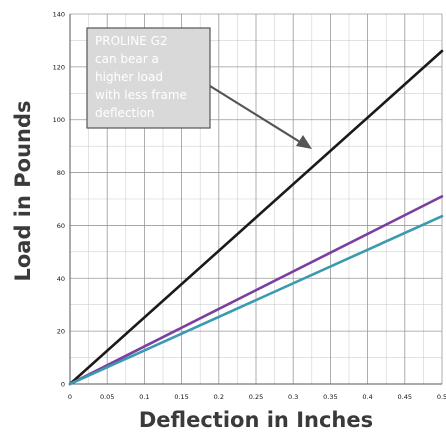  I want to click on x-tick-label: 0.5, so click(441, 397).